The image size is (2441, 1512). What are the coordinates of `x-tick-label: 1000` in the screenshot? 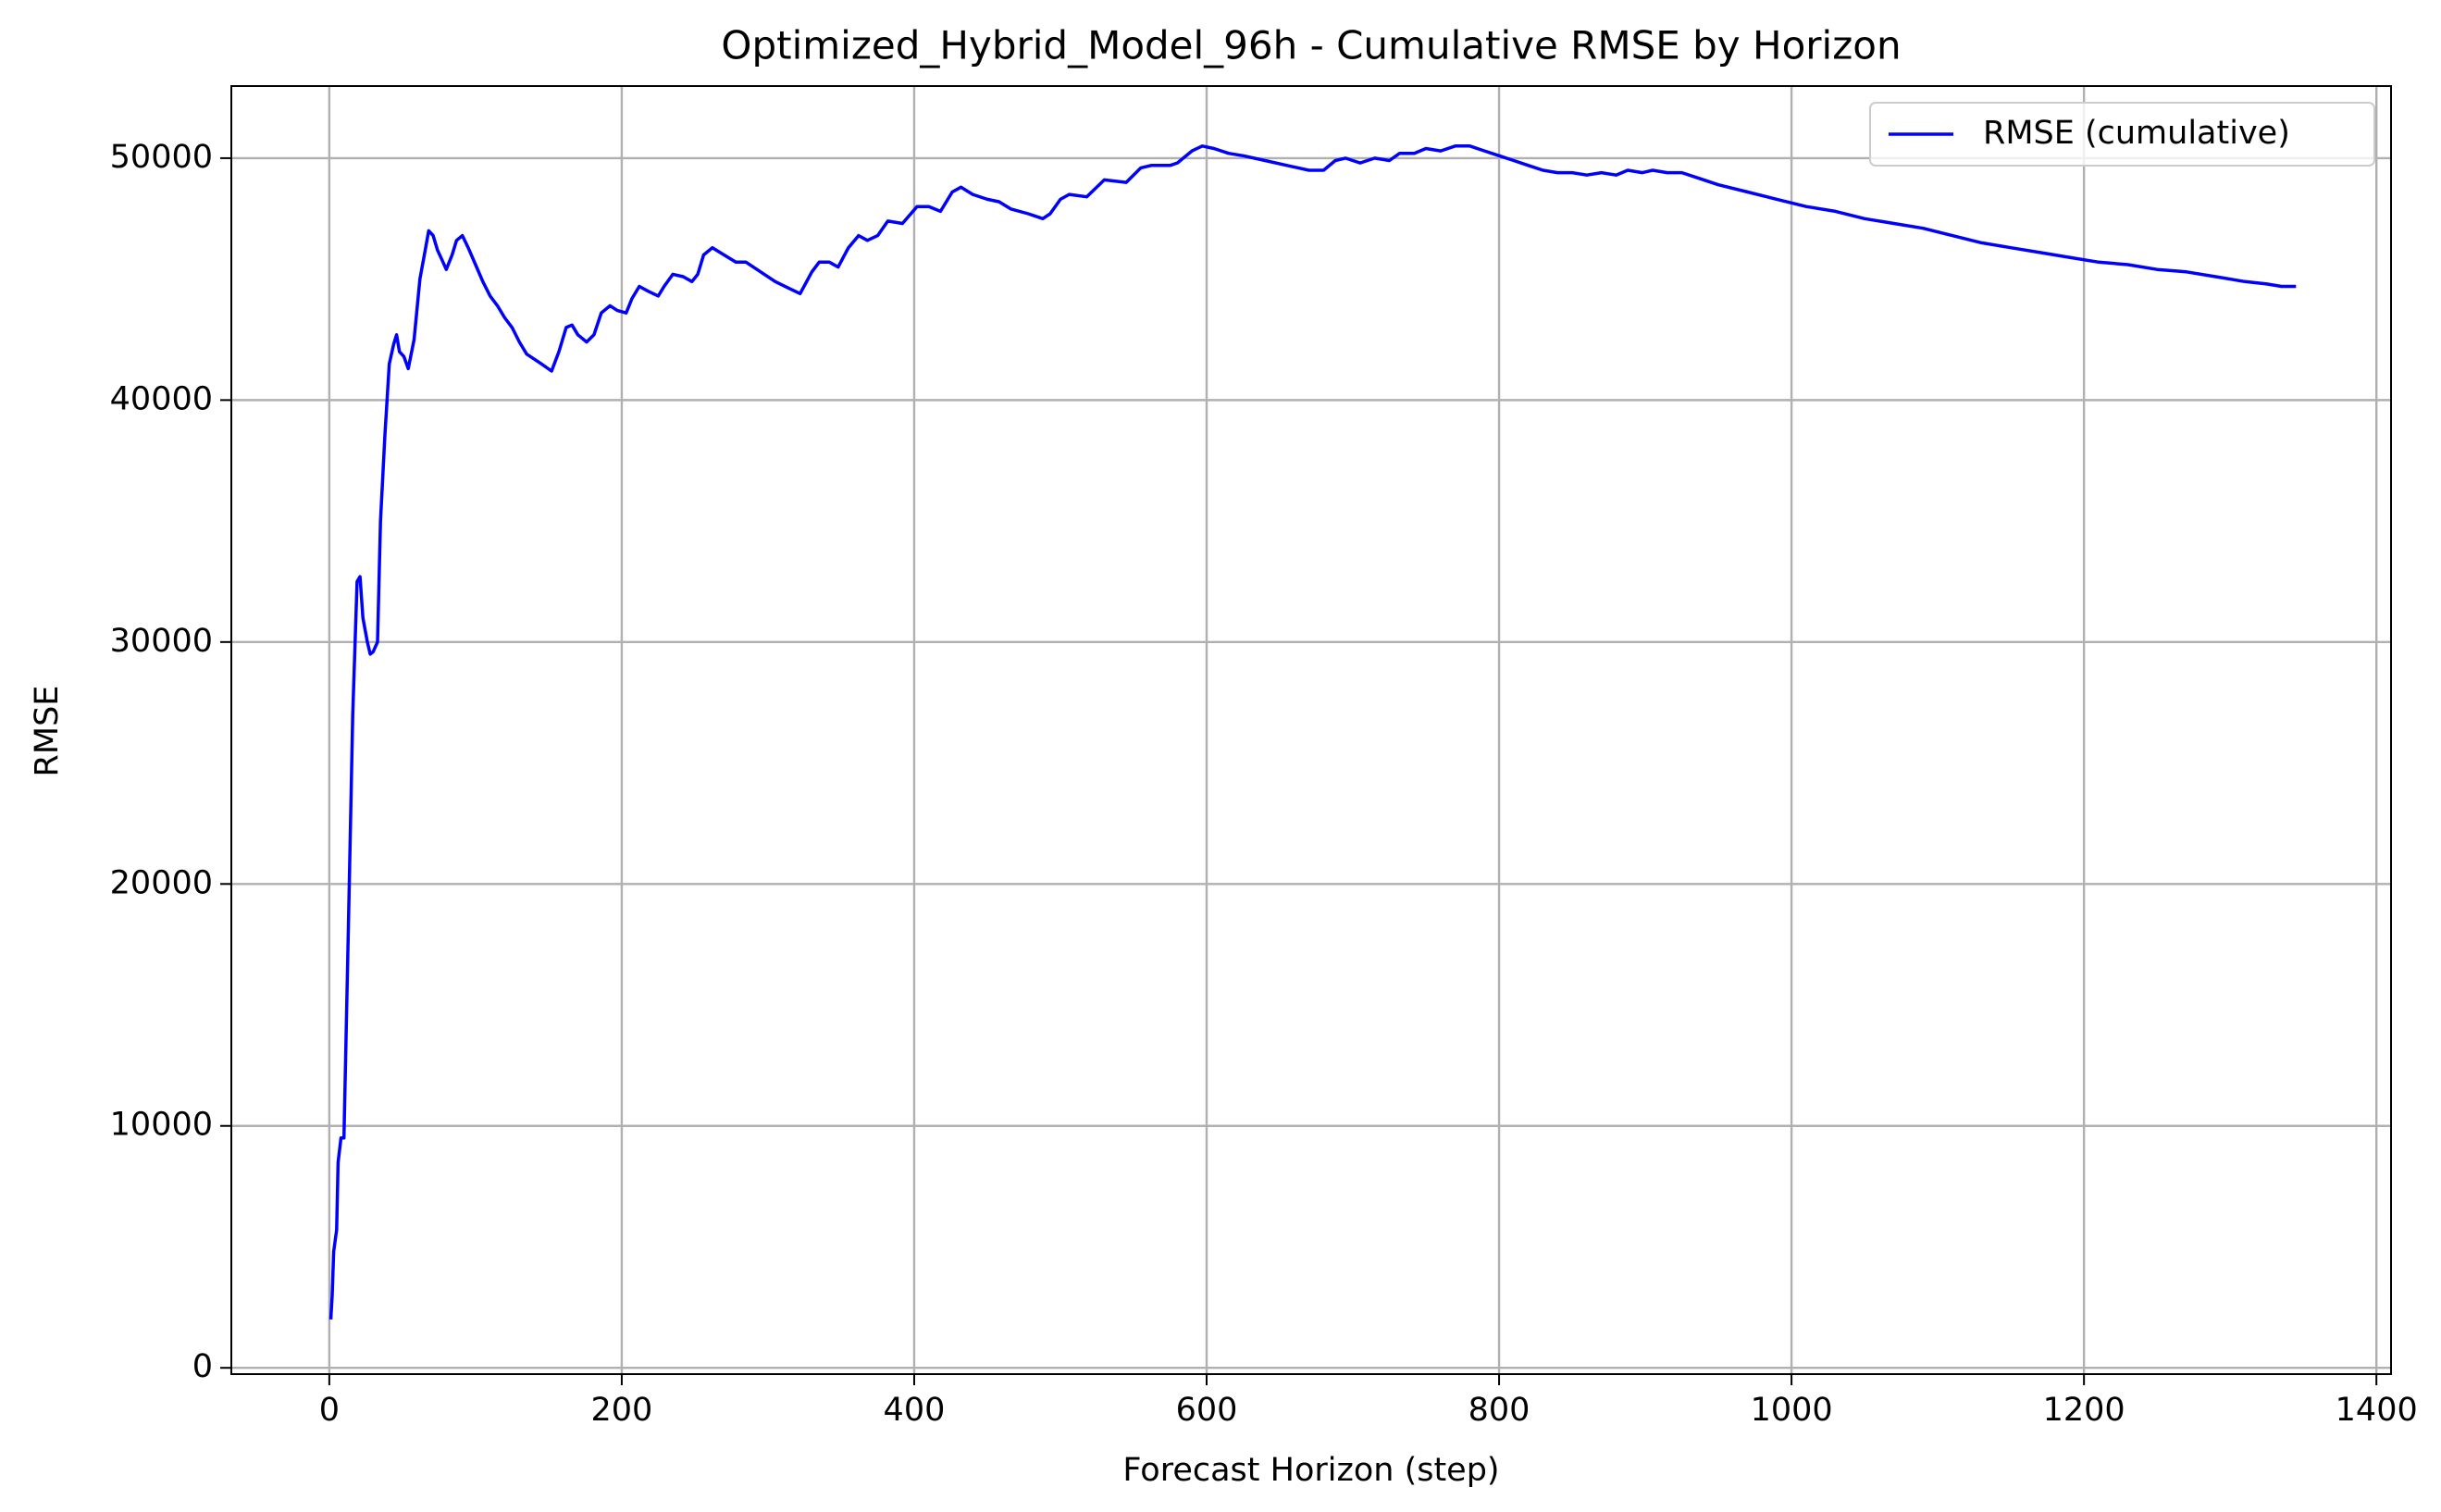 It's located at (1792, 1410).